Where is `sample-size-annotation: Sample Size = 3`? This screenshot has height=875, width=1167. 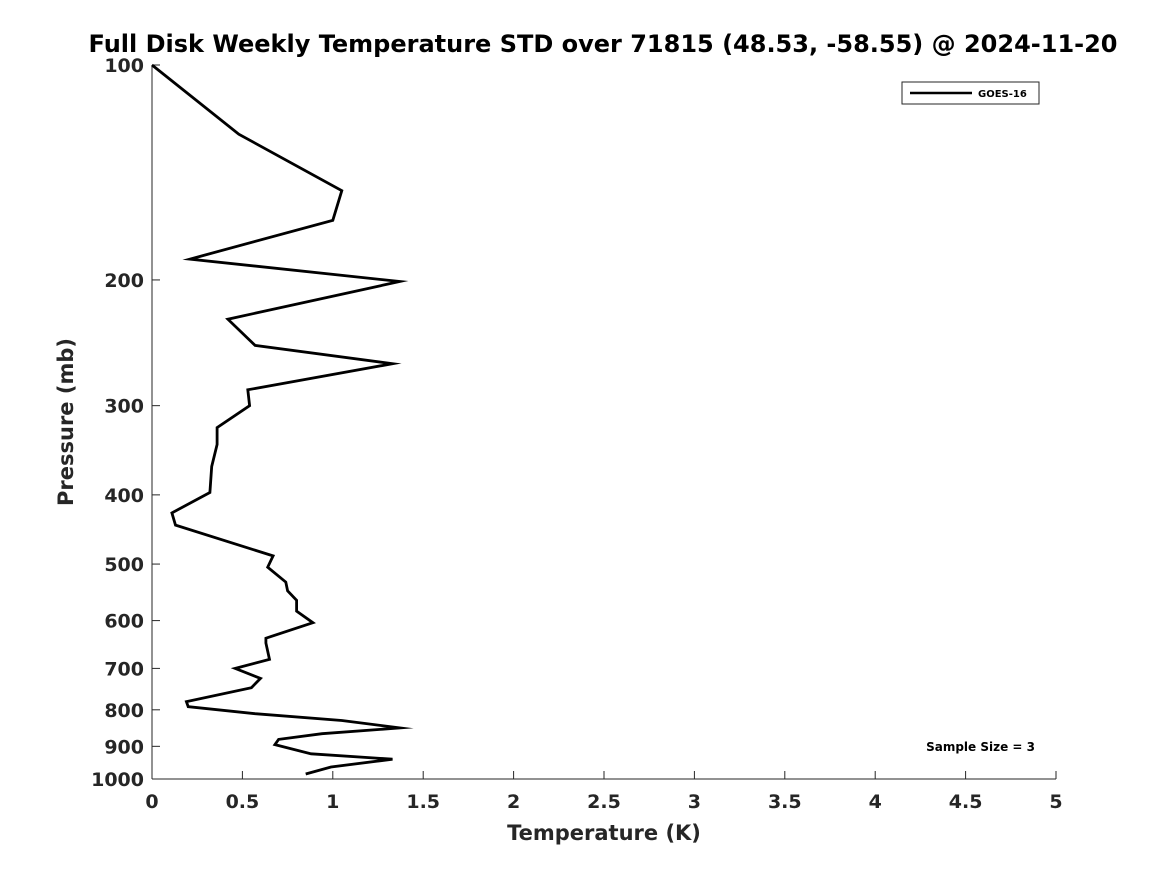
sample-size-annotation: Sample Size = 3 is located at coordinates (980, 747).